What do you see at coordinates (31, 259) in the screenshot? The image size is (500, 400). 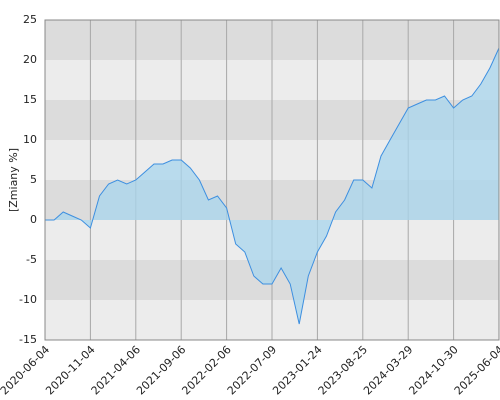 I see `y-tick-label: -5` at bounding box center [31, 259].